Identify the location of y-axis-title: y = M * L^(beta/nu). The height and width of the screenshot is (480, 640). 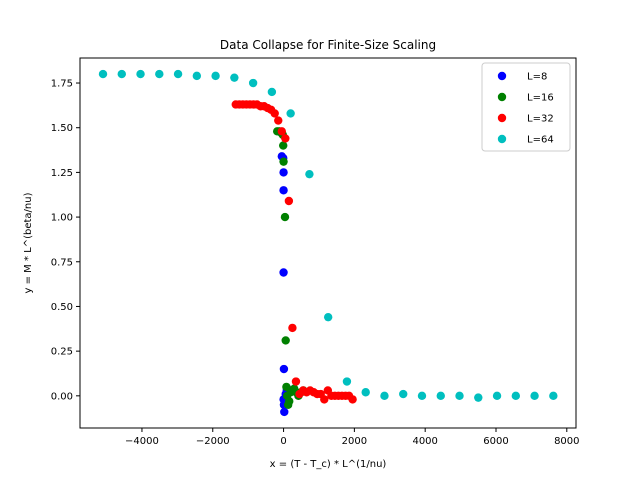
(28, 242).